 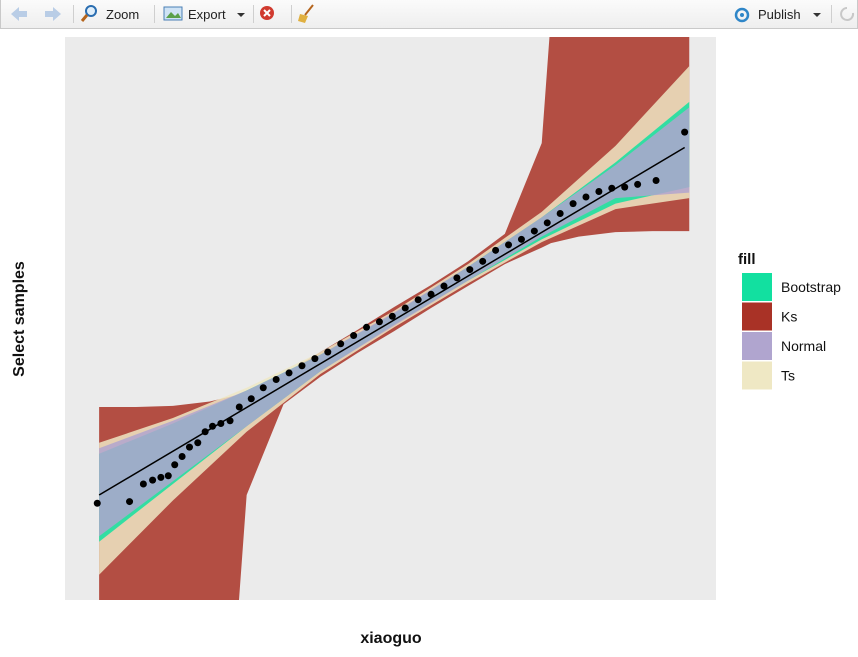 What do you see at coordinates (747, 259) in the screenshot?
I see `legend-title: fill` at bounding box center [747, 259].